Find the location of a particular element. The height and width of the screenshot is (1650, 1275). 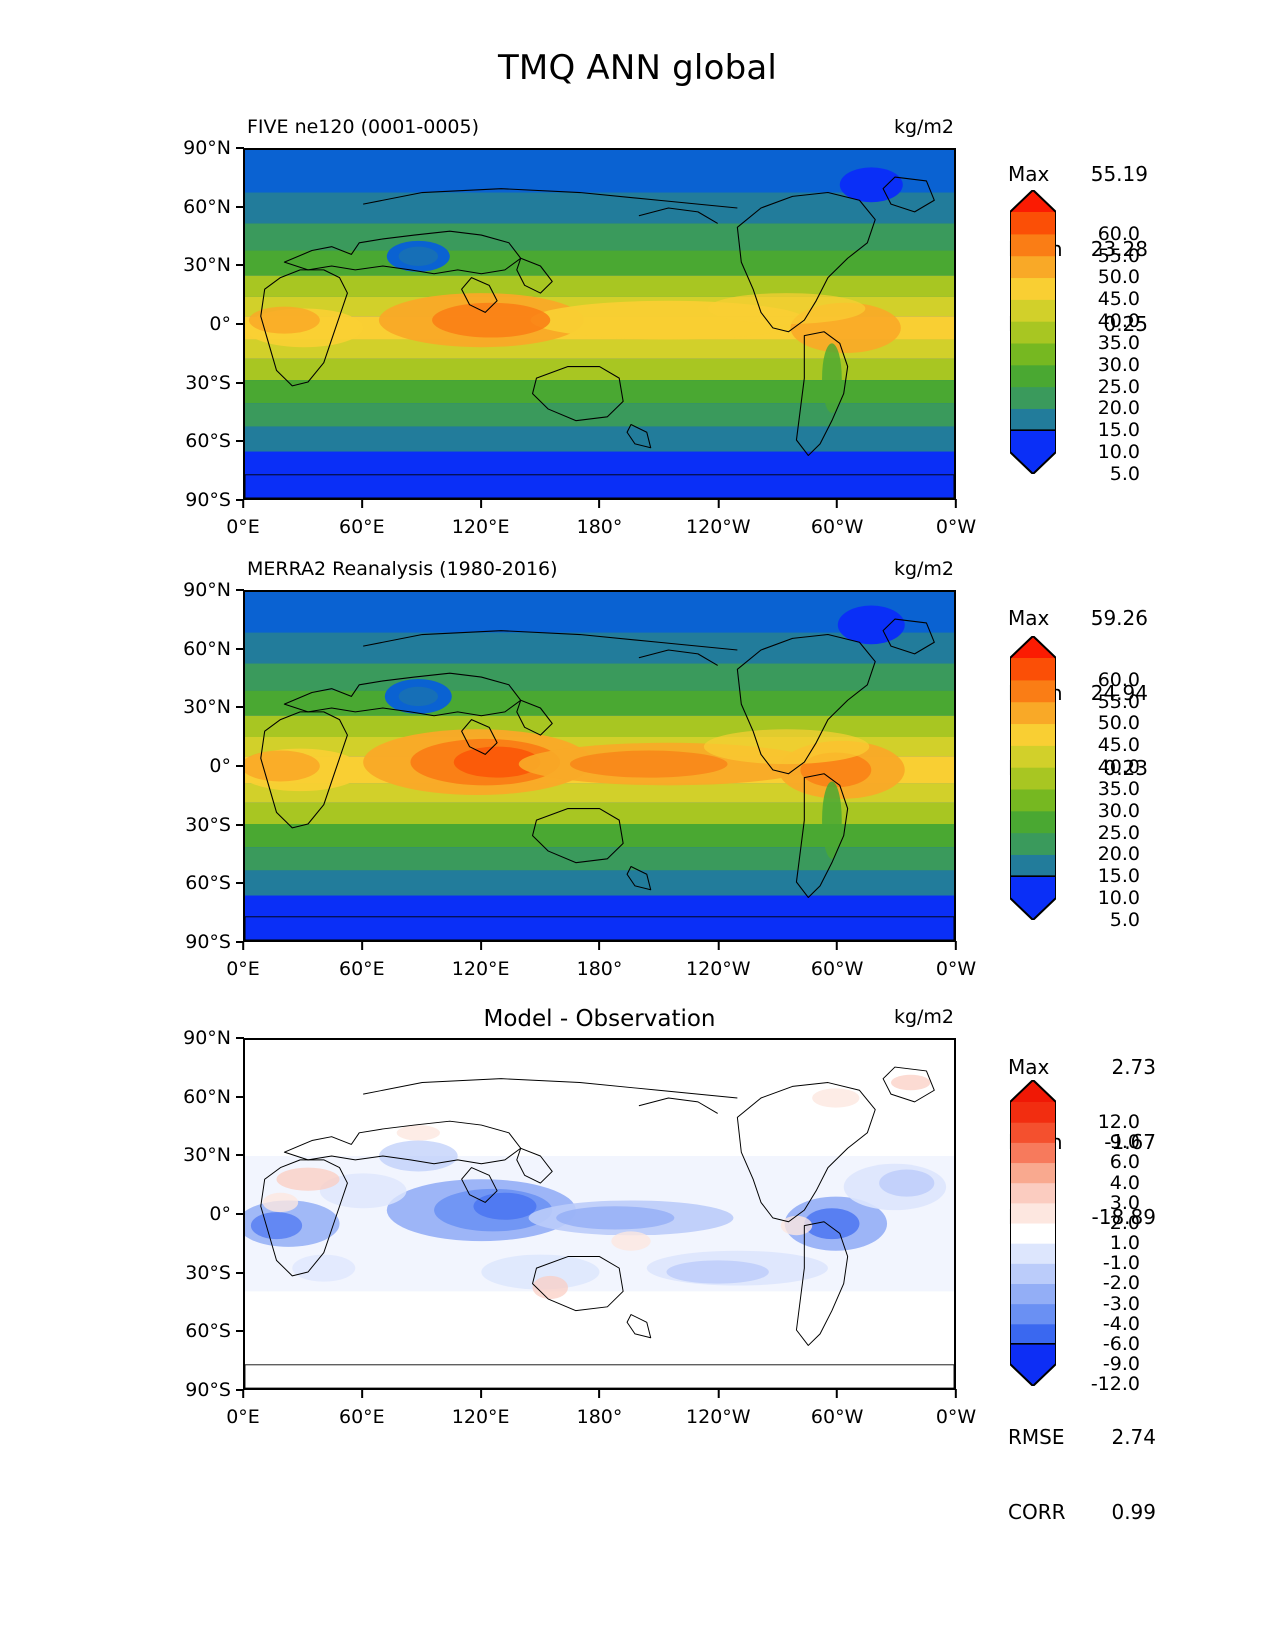

xtick-label: 0°E is located at coordinates (243, 1408).